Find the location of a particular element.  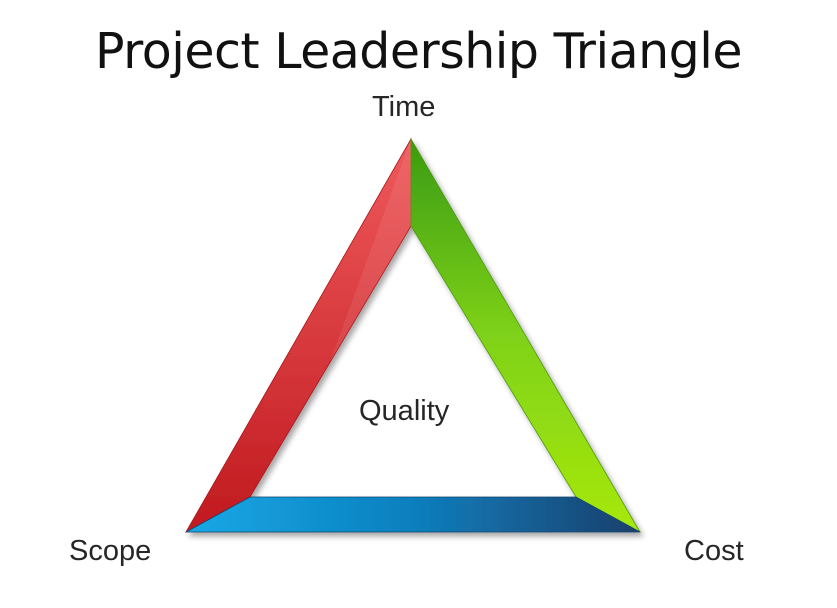

center-label-quality: Quality is located at coordinates (404, 411).